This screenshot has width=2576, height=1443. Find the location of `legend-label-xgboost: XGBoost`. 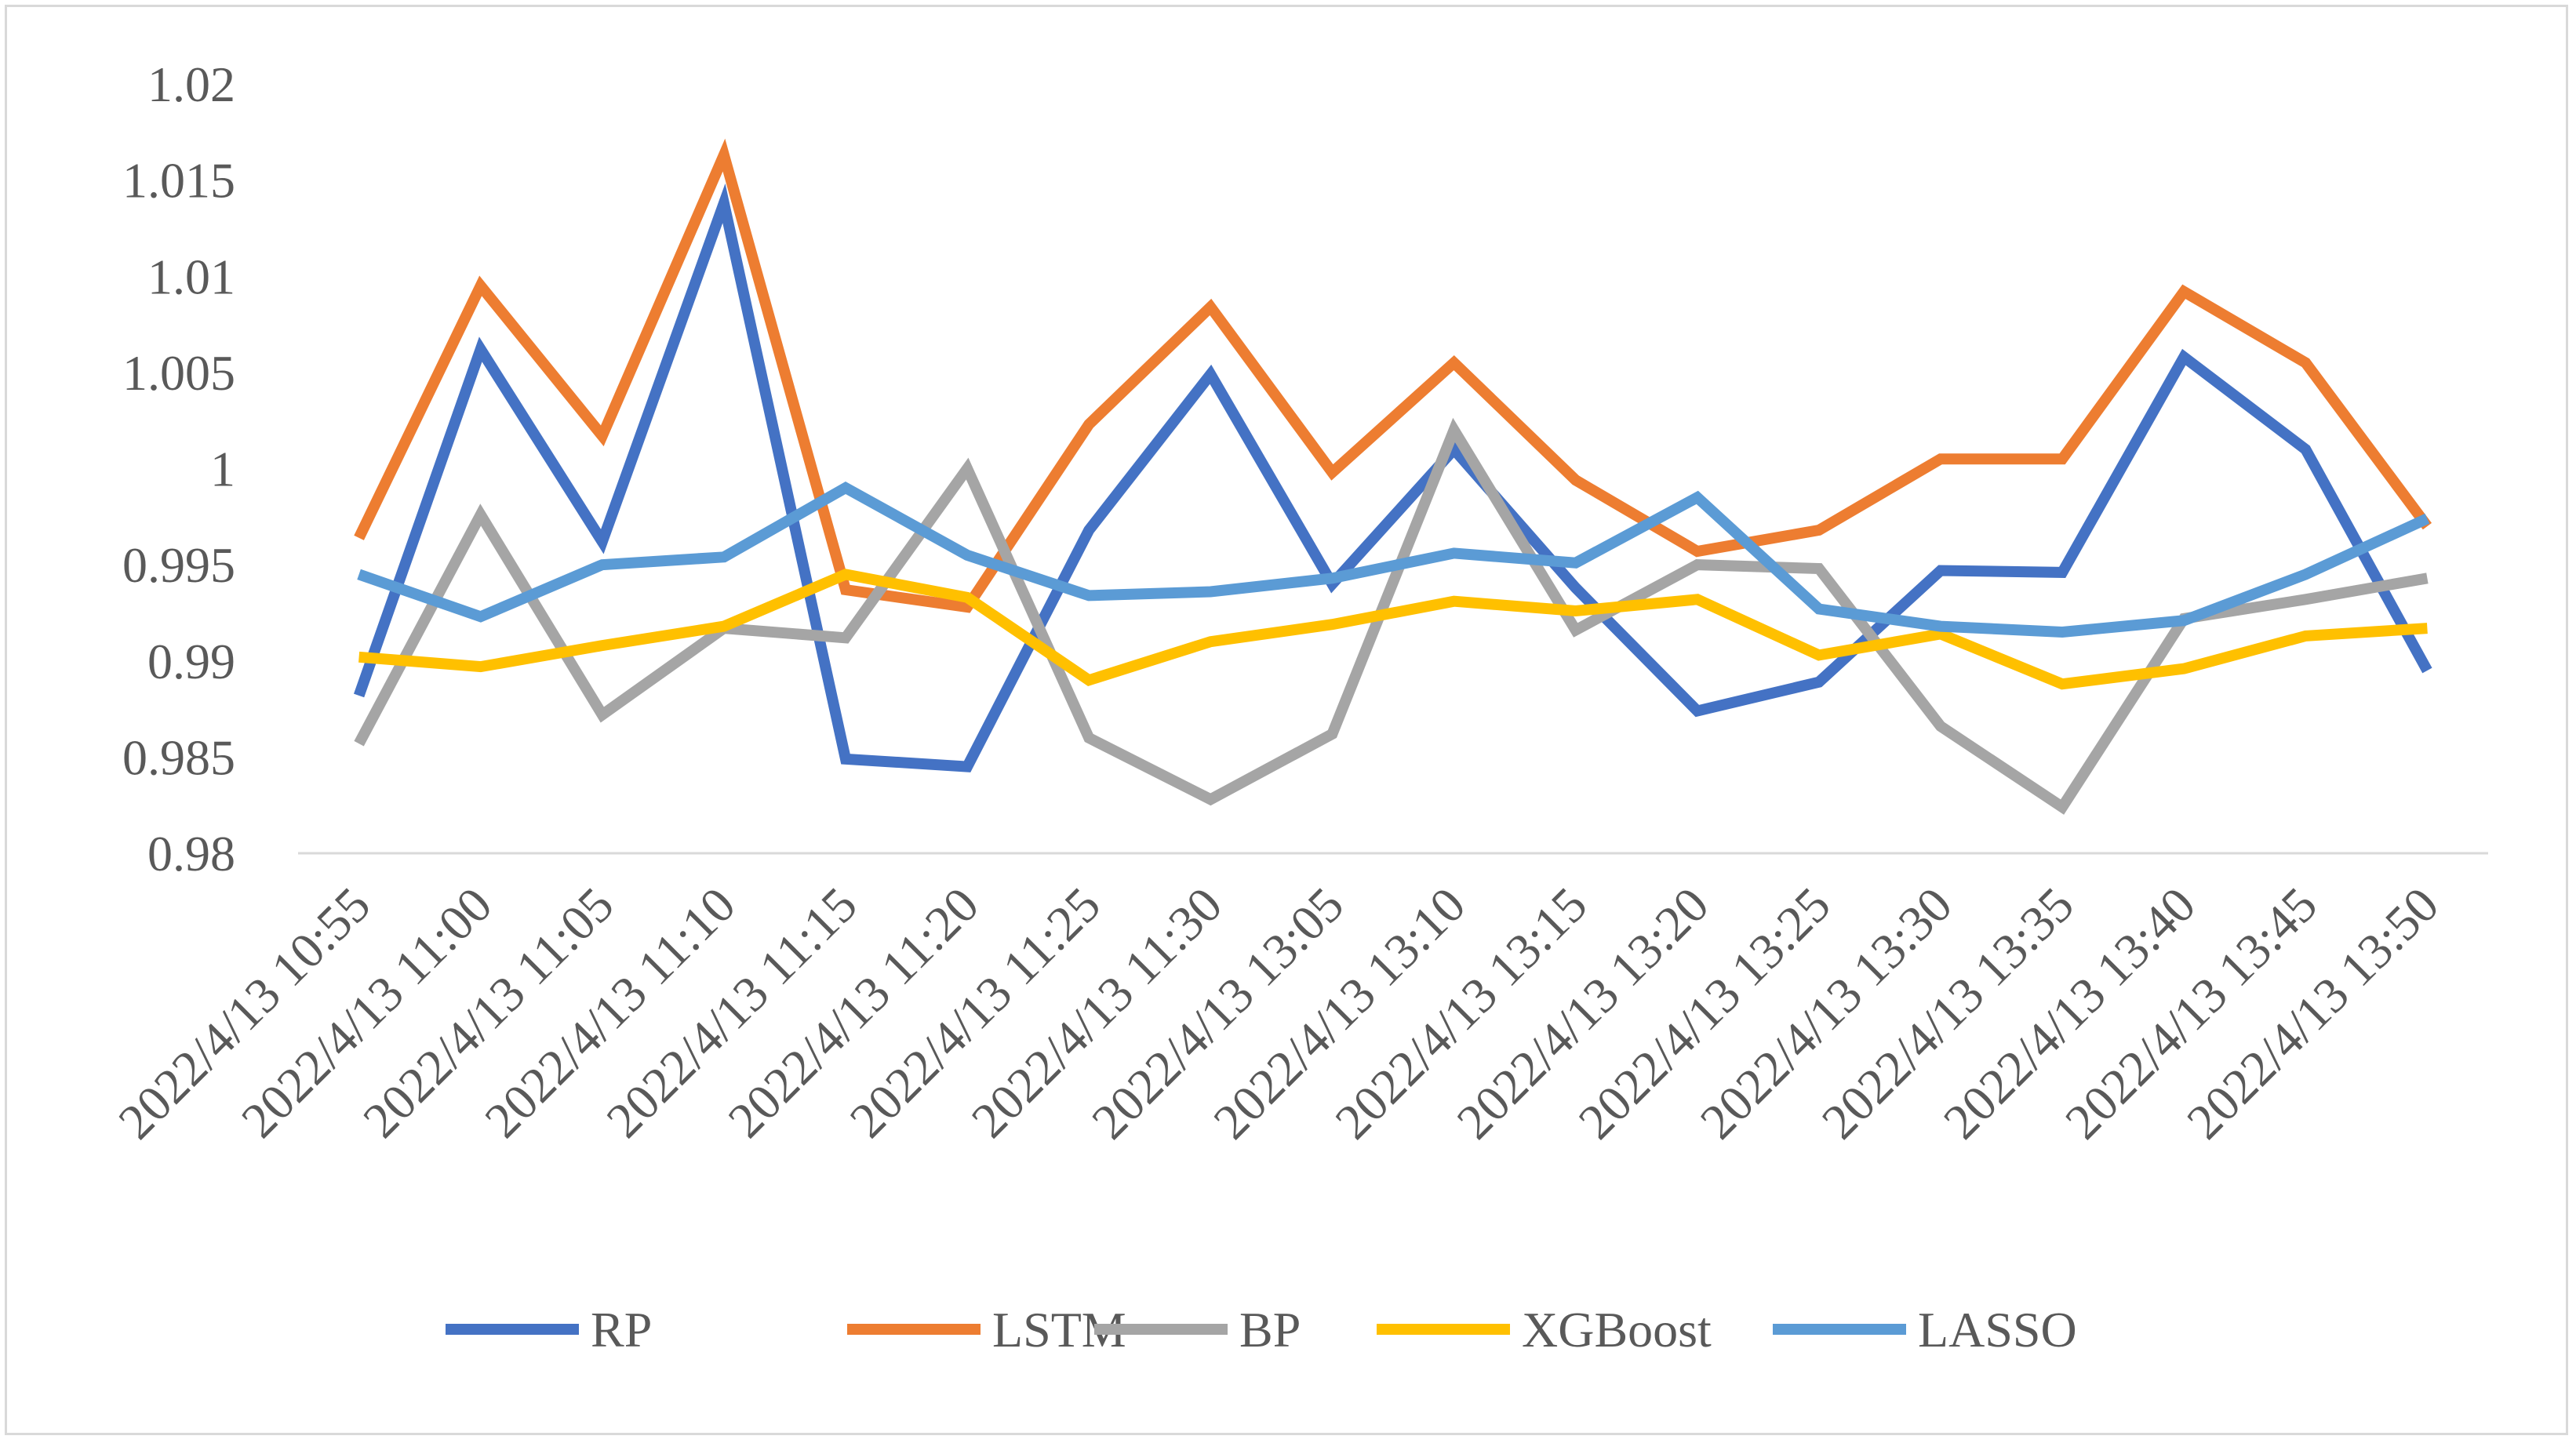

legend-label-xgboost: XGBoost is located at coordinates (1617, 1330).